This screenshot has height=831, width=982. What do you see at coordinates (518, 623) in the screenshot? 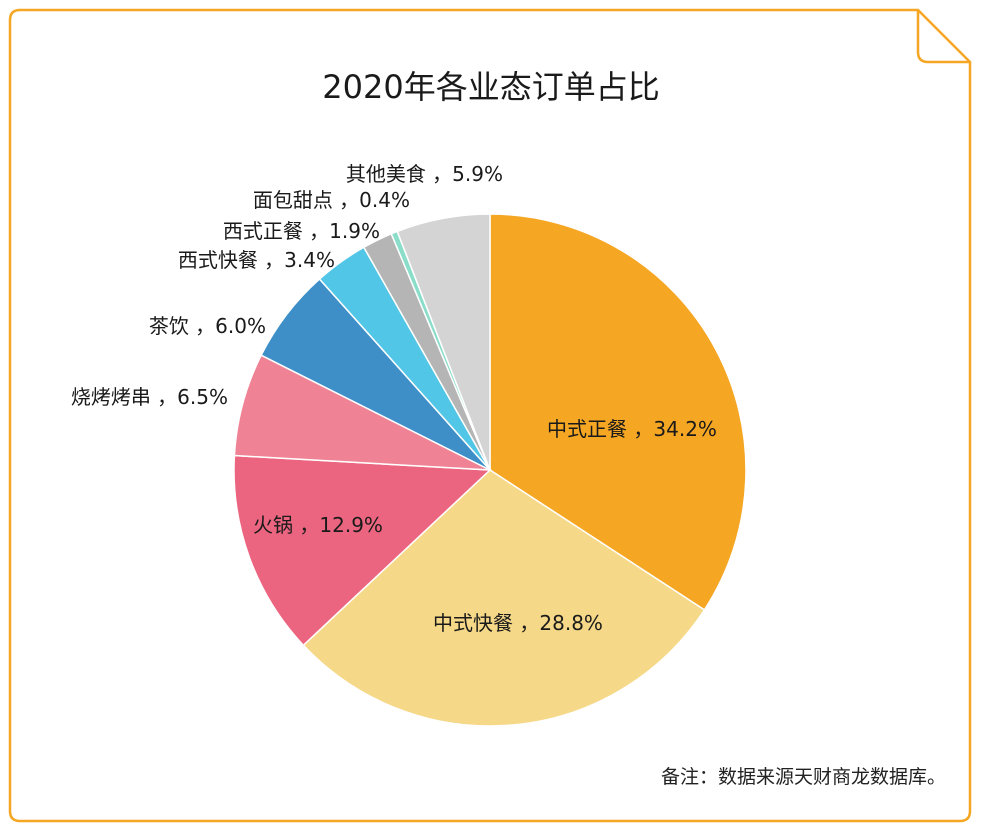
I see `slice-label-2: 中式快餐 ，28.8%` at bounding box center [518, 623].